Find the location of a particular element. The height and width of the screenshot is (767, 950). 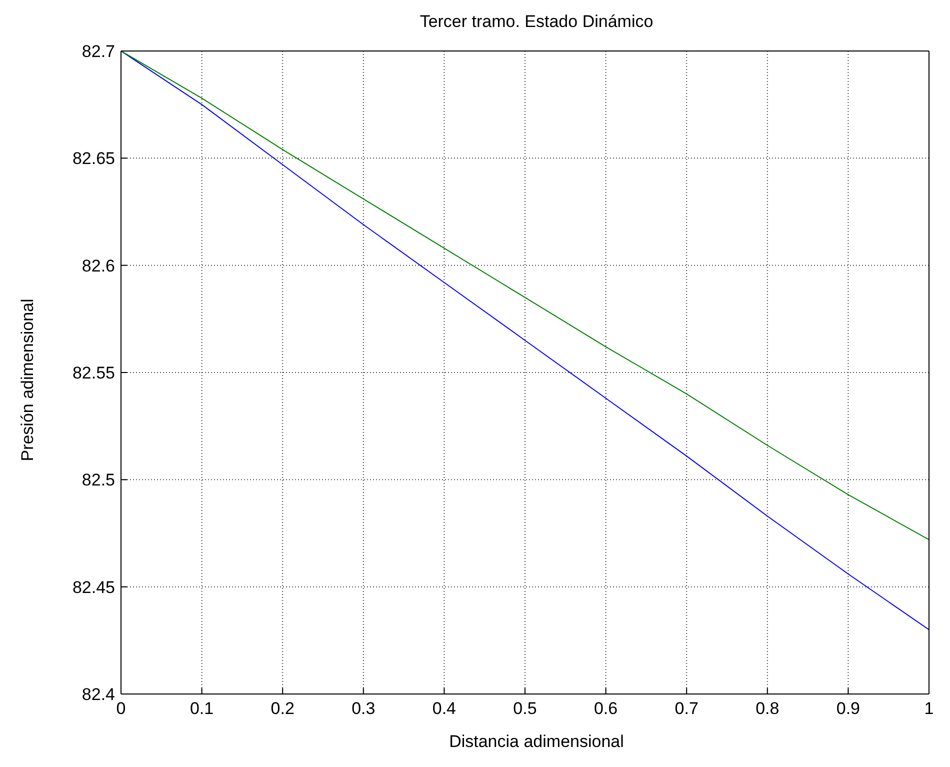

x-tick-label: 0.5 is located at coordinates (525, 708).